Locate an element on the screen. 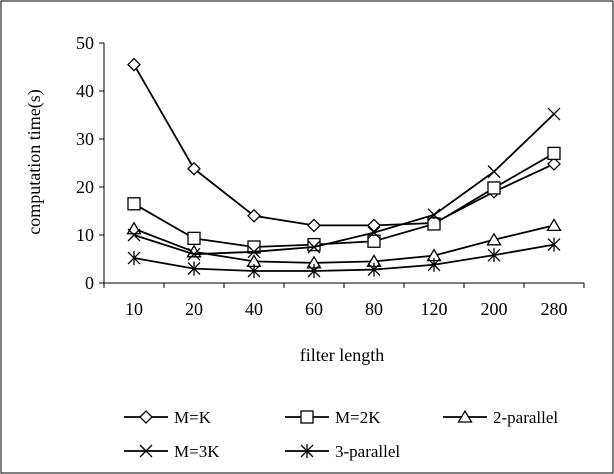 This screenshot has height=474, width=614. x-tick-label: 280 is located at coordinates (554, 309).